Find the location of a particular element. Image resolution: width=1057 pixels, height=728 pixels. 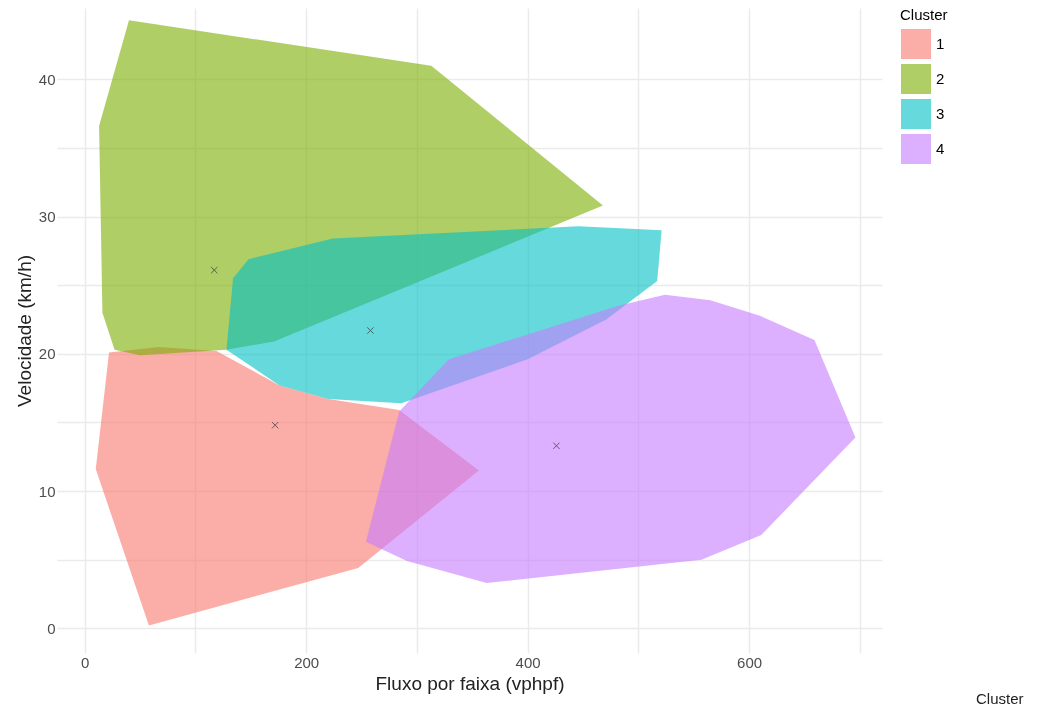

legend-label: 3 is located at coordinates (940, 113).